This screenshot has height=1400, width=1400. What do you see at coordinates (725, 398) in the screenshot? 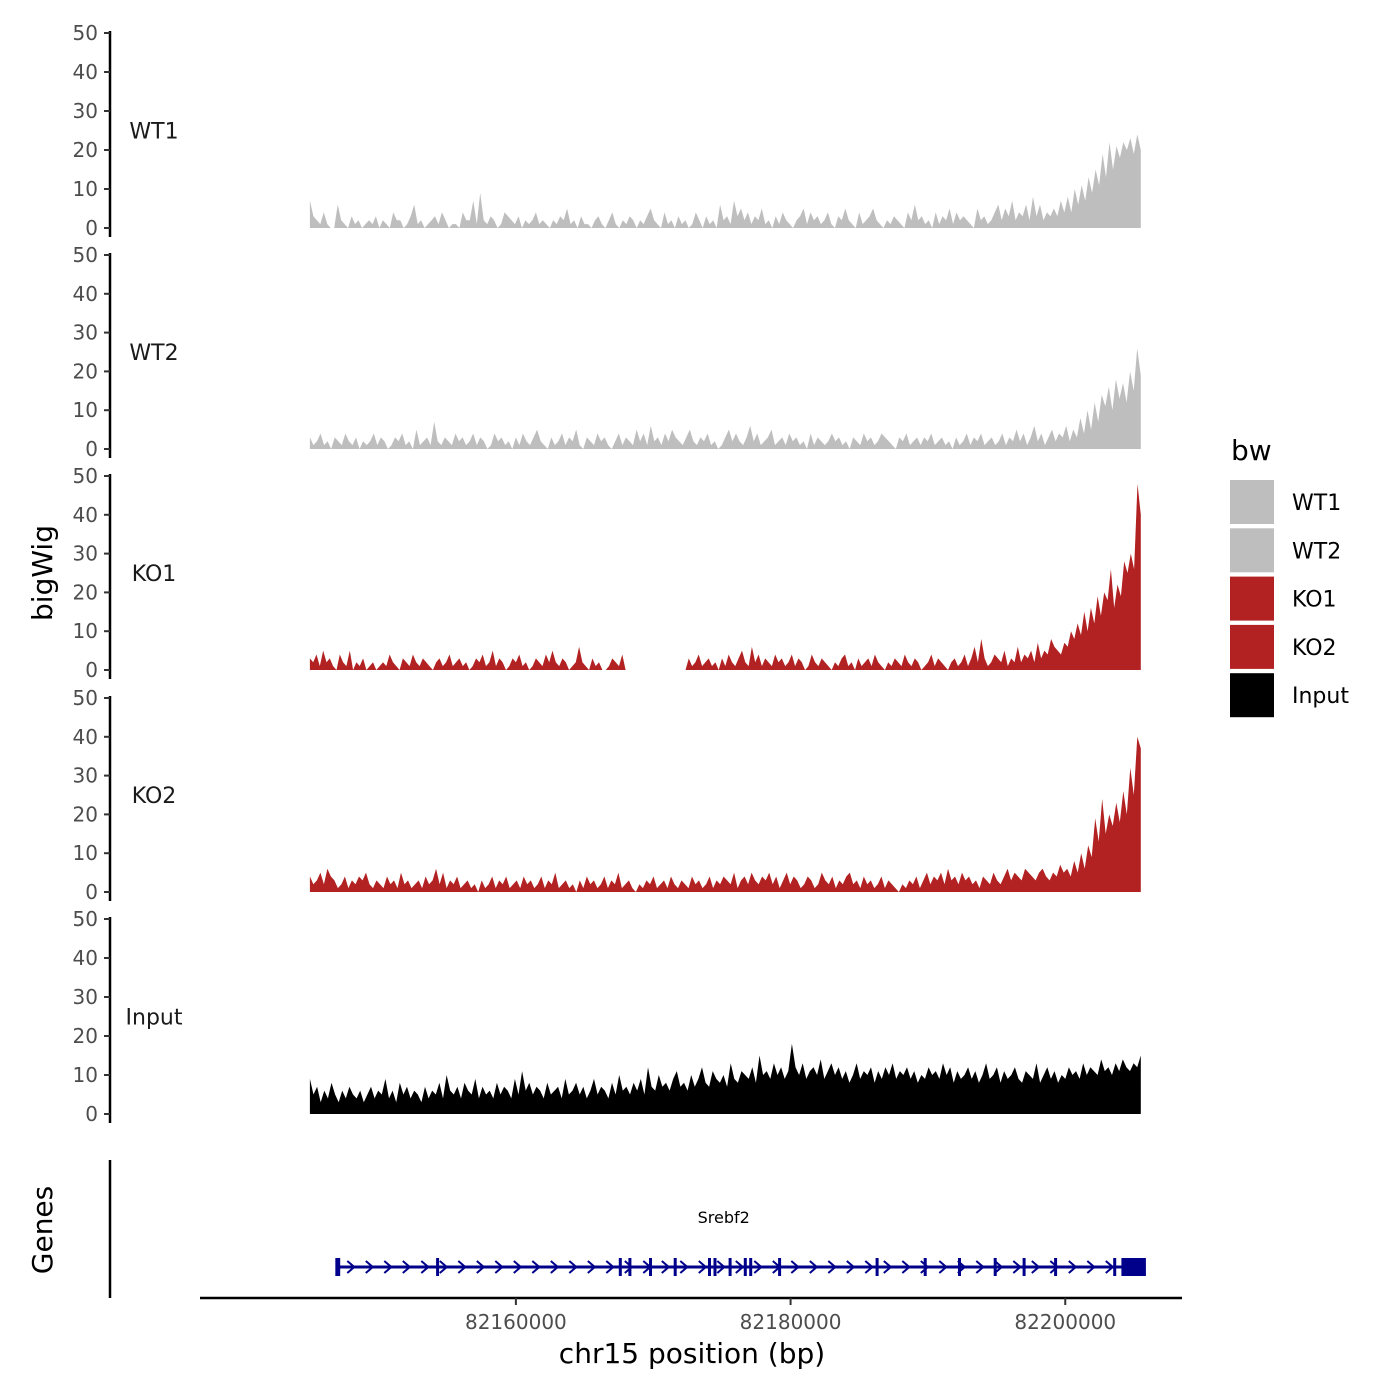
I see `signal-area-wt2` at bounding box center [725, 398].